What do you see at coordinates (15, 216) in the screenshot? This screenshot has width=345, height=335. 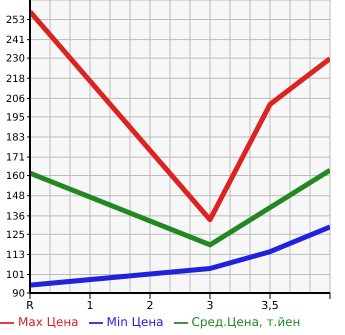 I see `y-tick-label: 136` at bounding box center [15, 216].